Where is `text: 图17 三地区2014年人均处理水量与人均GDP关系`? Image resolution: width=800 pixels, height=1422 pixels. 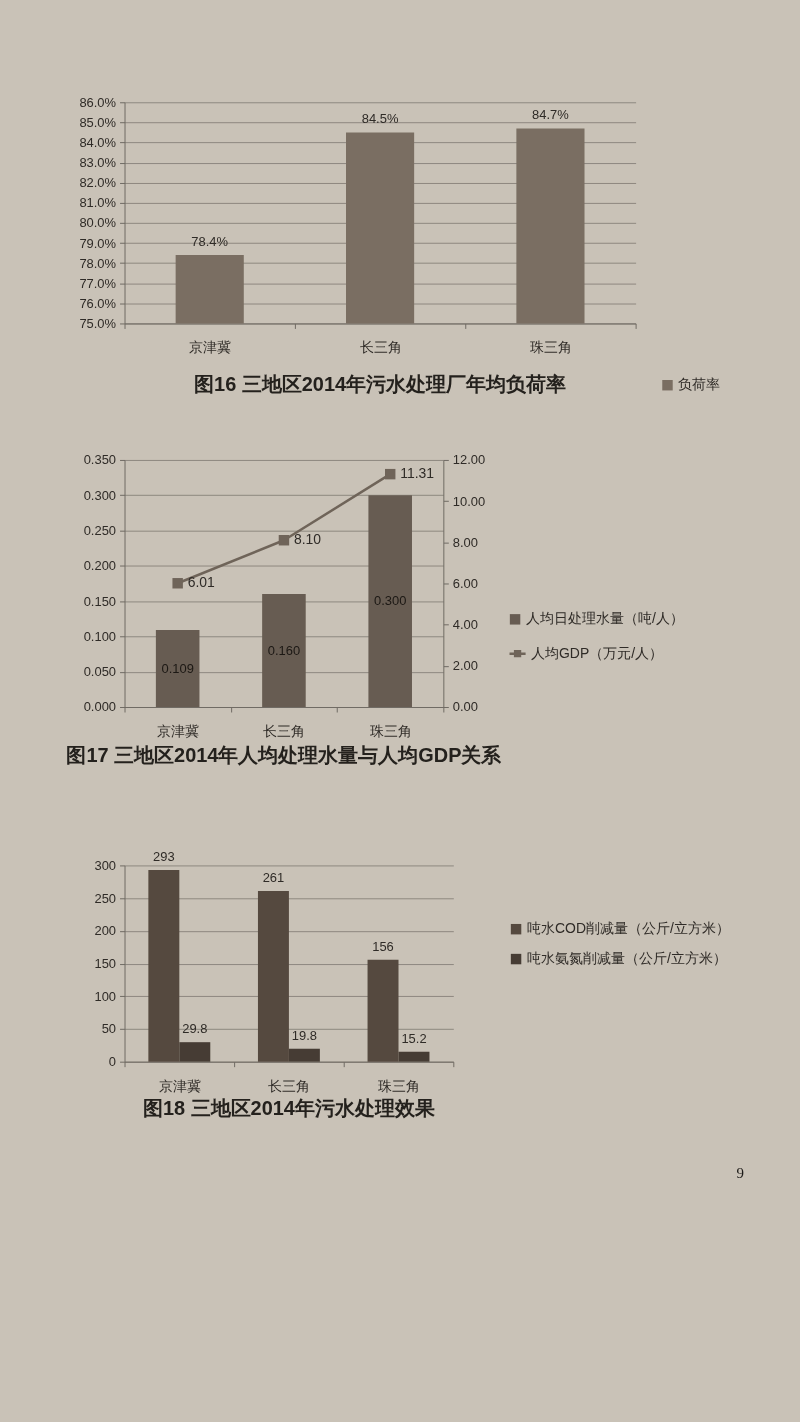
text: 图17 三地区2014年人均处理水量与人均GDP关系 is located at coordinates (284, 754).